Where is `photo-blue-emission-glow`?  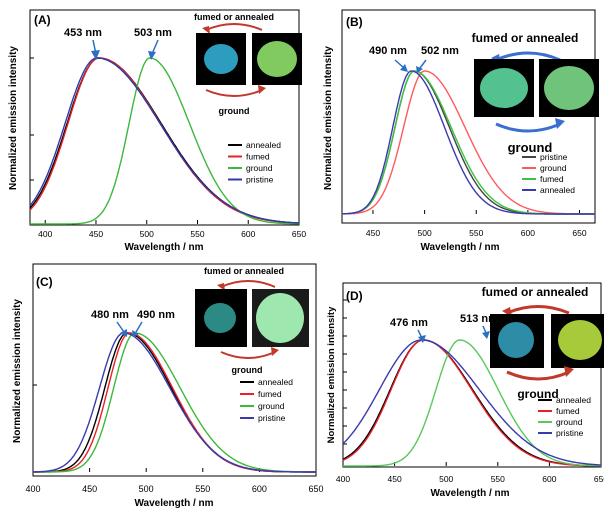
photo-blue-emission-glow is located at coordinates (221, 59).